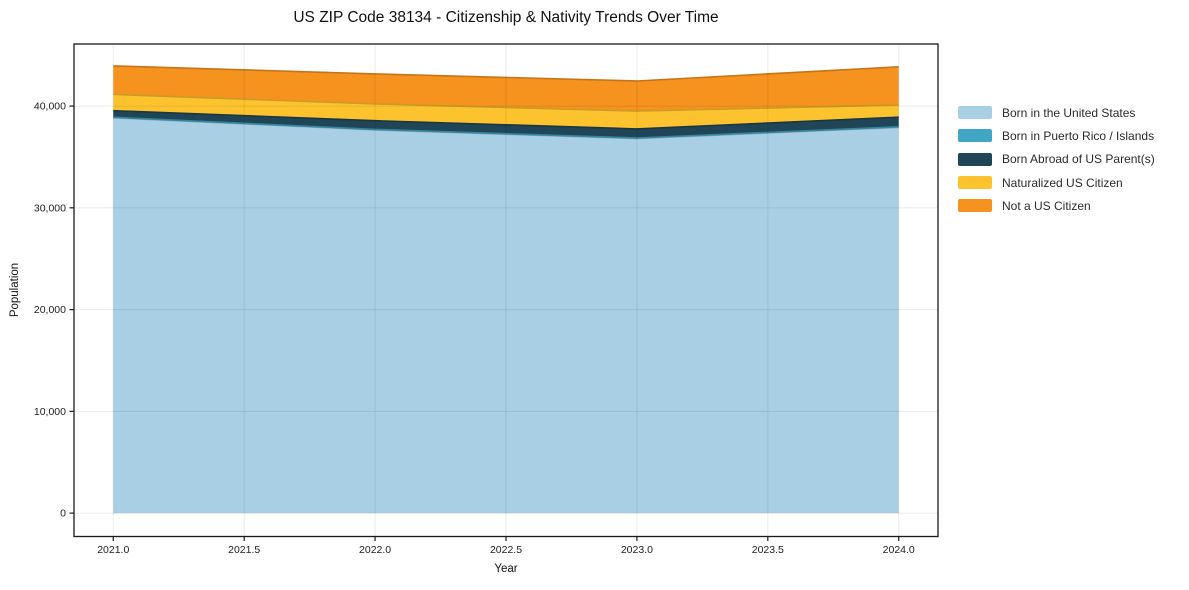 This screenshot has width=1189, height=590. Describe the element at coordinates (113, 550) in the screenshot. I see `x-tick-label: 2021.0` at that location.